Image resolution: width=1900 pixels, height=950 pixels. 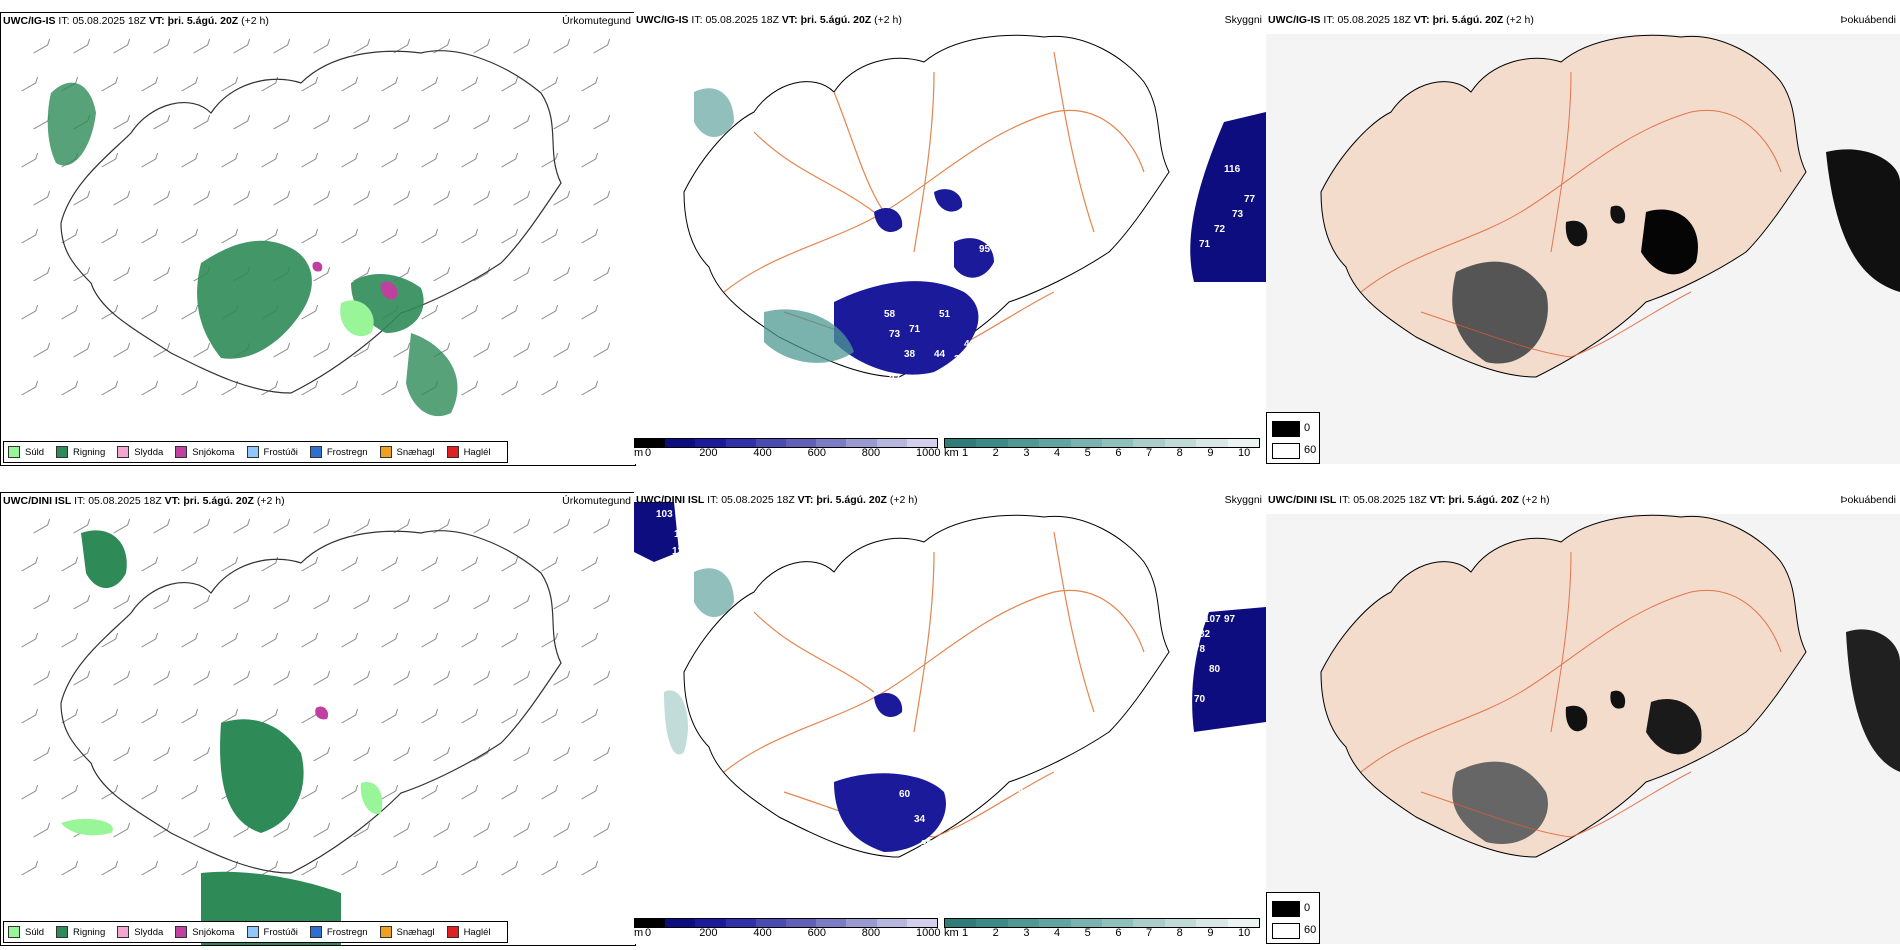 I want to click on cloud-base-label: 27, so click(x=895, y=379).